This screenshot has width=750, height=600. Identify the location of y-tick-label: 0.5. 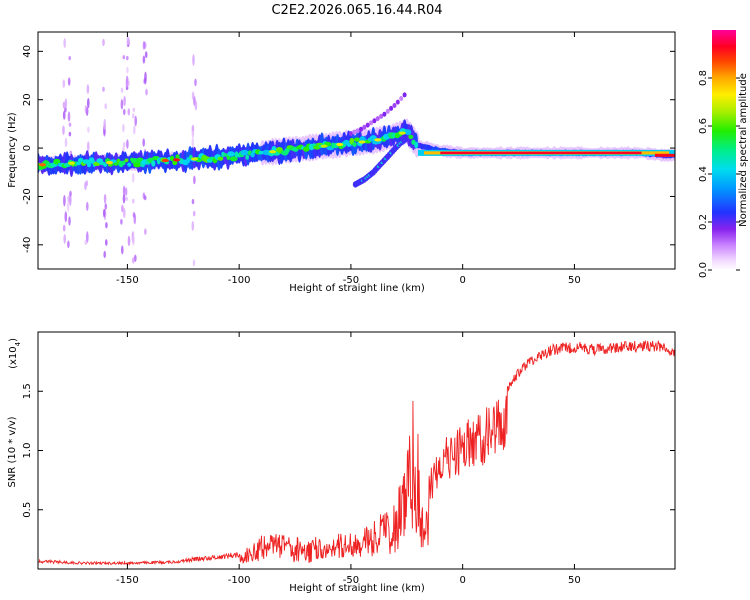
(27, 510).